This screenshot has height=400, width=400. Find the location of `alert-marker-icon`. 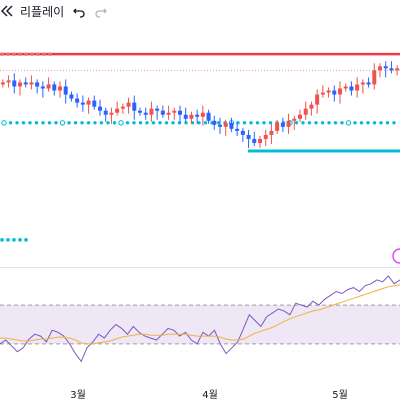

alert-marker-icon is located at coordinates (396, 256).